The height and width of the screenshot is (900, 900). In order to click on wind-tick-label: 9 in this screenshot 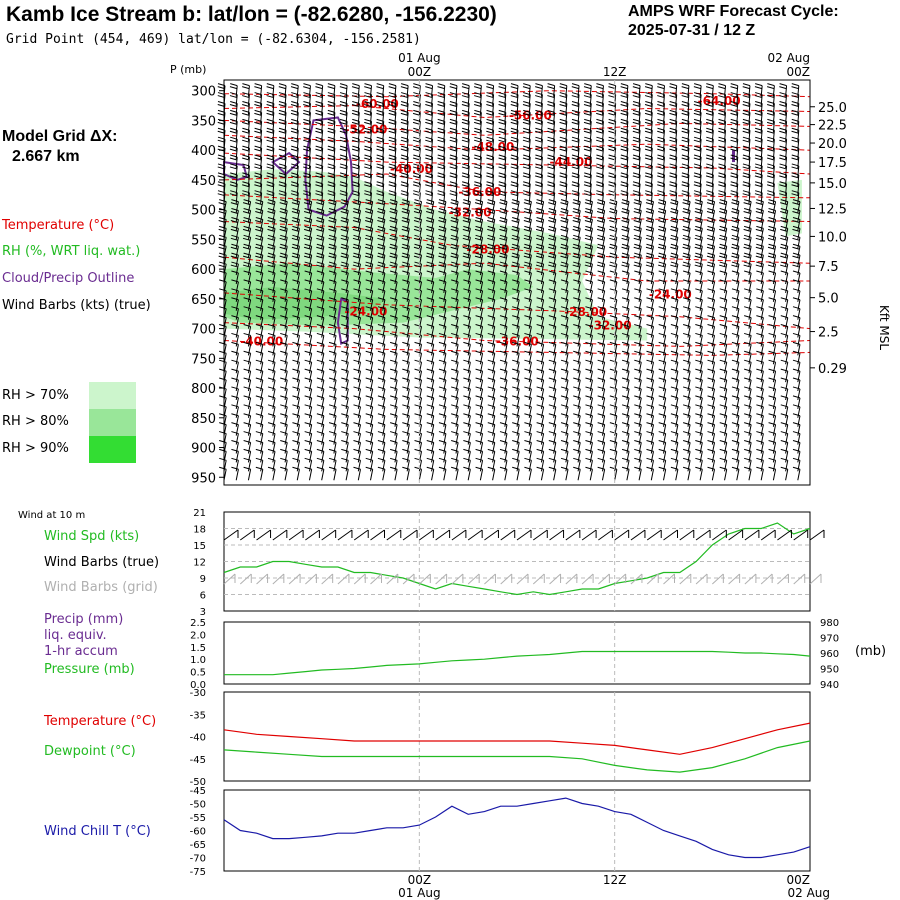, I will do `click(203, 579)`.